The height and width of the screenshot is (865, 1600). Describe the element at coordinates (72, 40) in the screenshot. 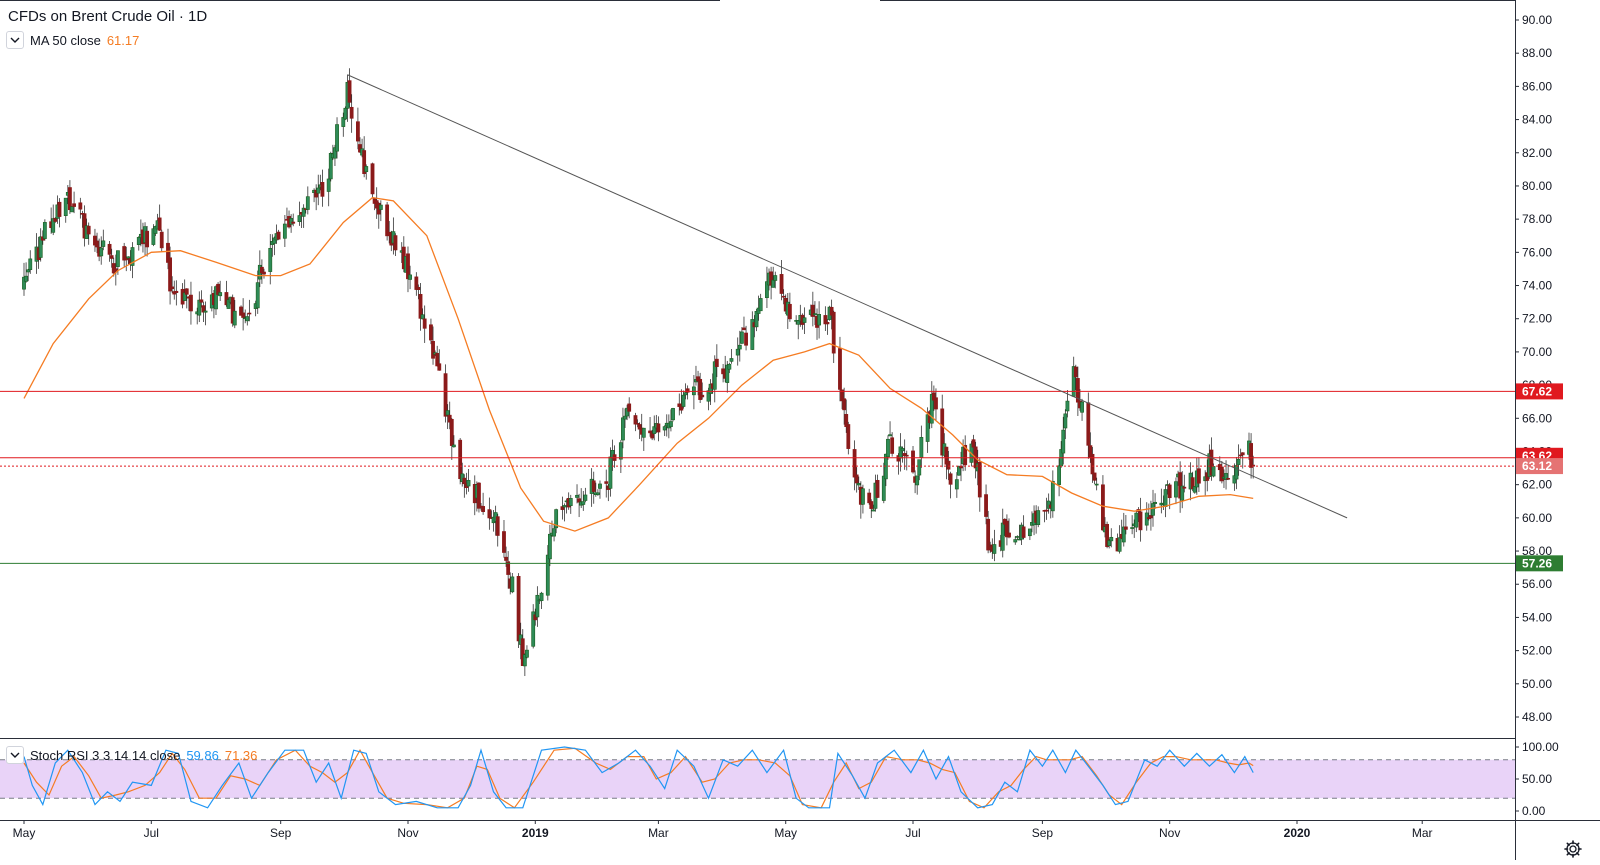

I see `ma-legend: MA 50 close 61.17` at that location.